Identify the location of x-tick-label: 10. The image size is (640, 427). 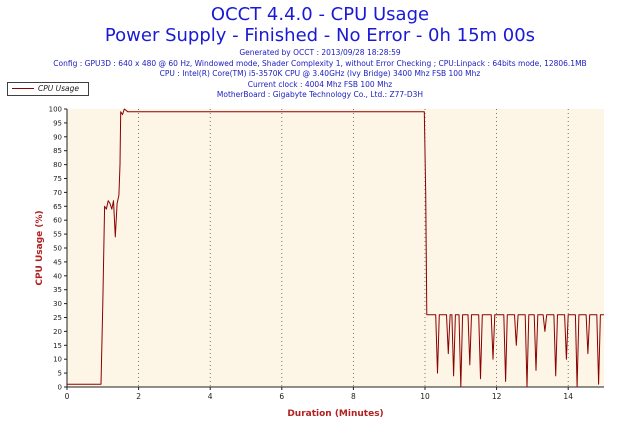
(425, 396).